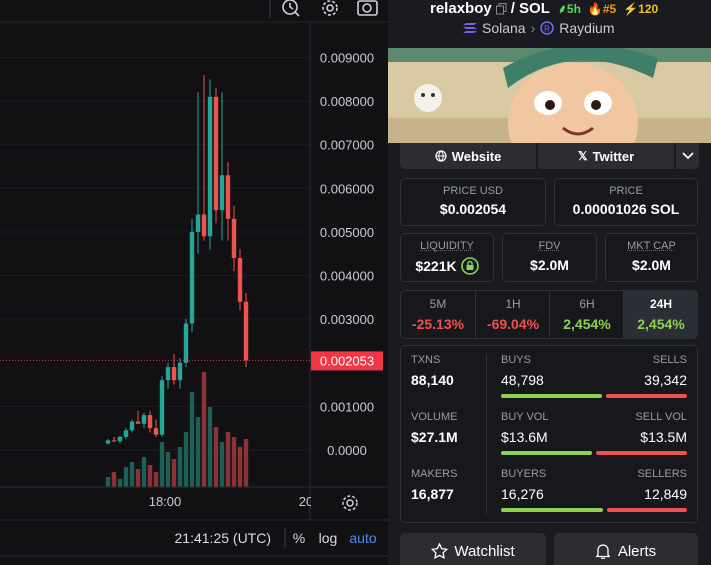 The height and width of the screenshot is (565, 711). Describe the element at coordinates (587, 304) in the screenshot. I see `period-label: 6H` at that location.